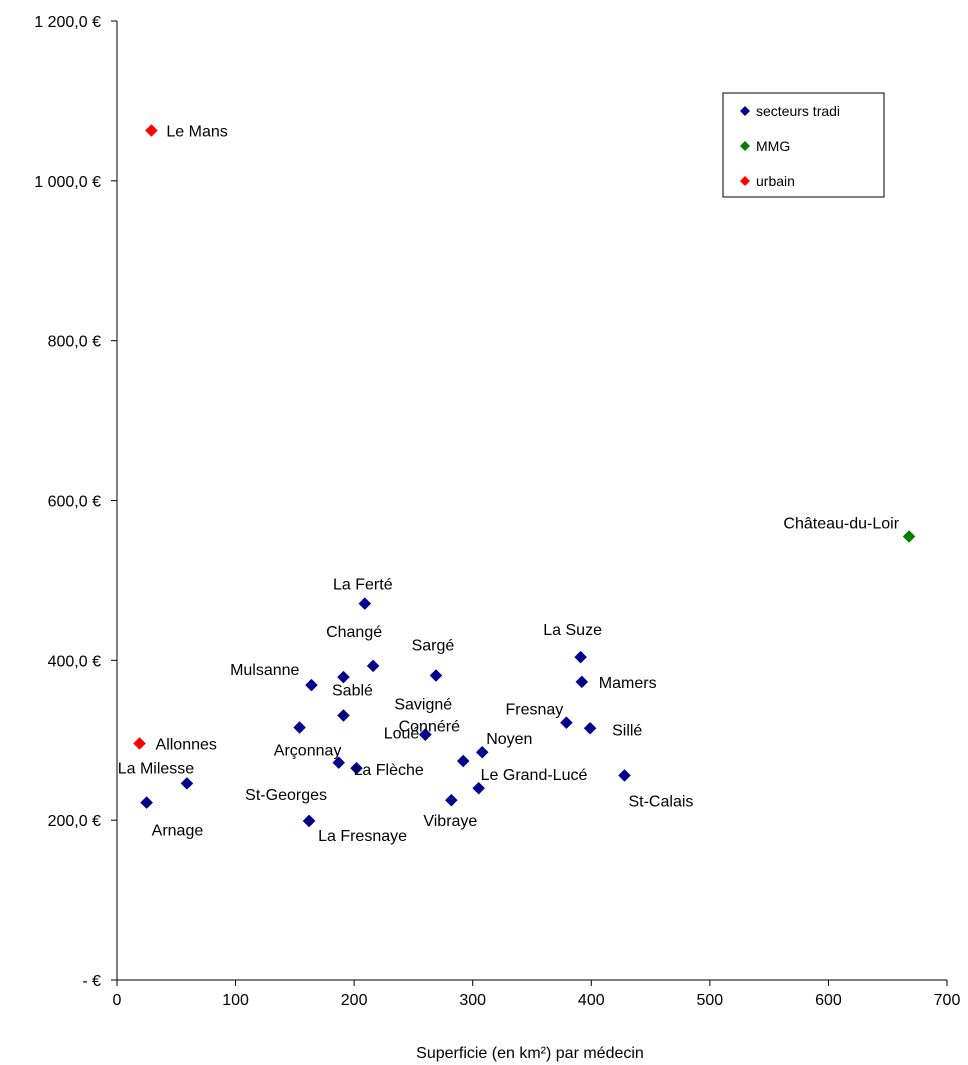 The width and height of the screenshot is (968, 1065). I want to click on legend-entry: secteurs tradi, so click(798, 111).